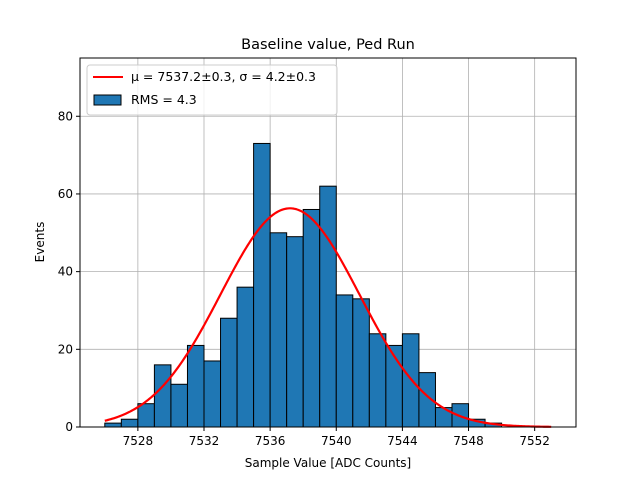  I want to click on chart-title: Baseline value, Ped Run, so click(328, 45).